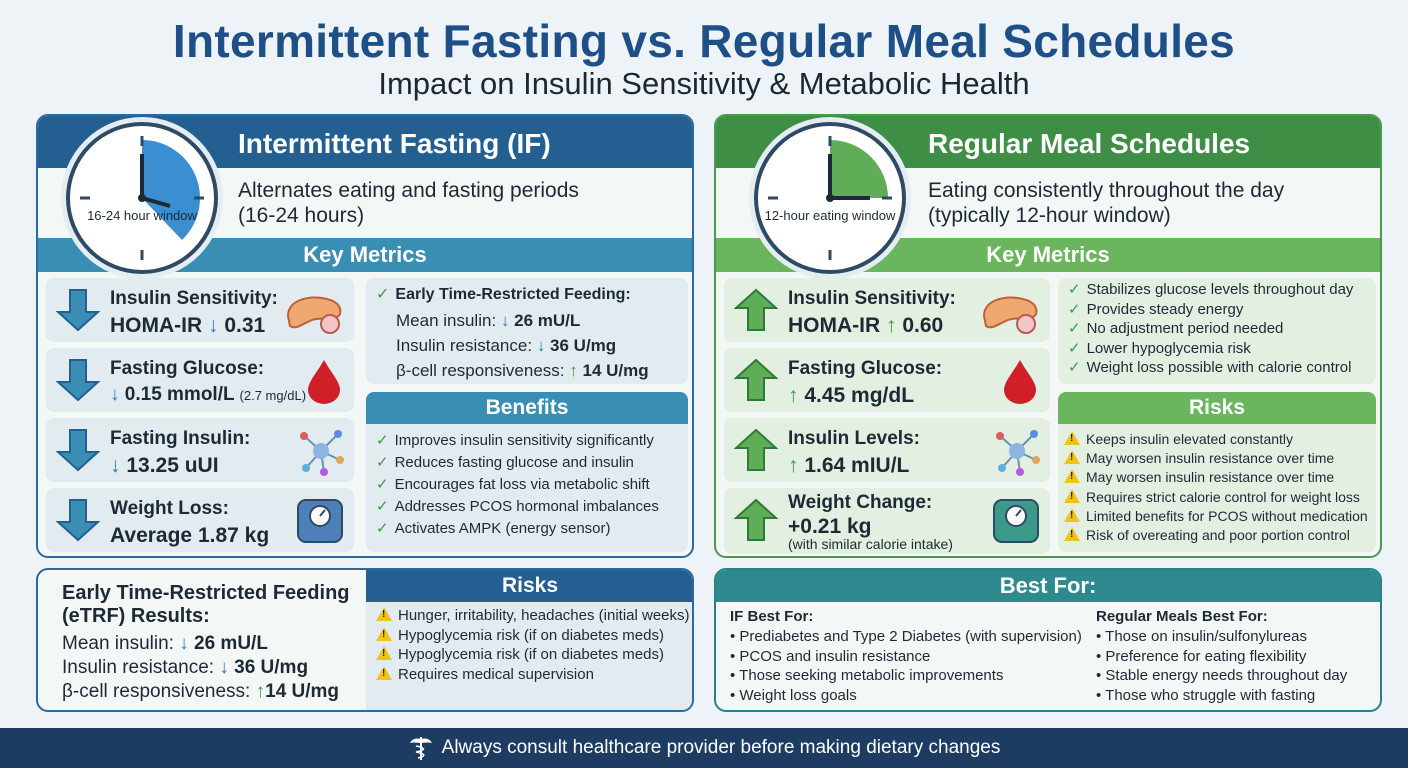 This screenshot has height=768, width=1408. Describe the element at coordinates (527, 408) in the screenshot. I see `if-benefits-title: Benefits` at that location.